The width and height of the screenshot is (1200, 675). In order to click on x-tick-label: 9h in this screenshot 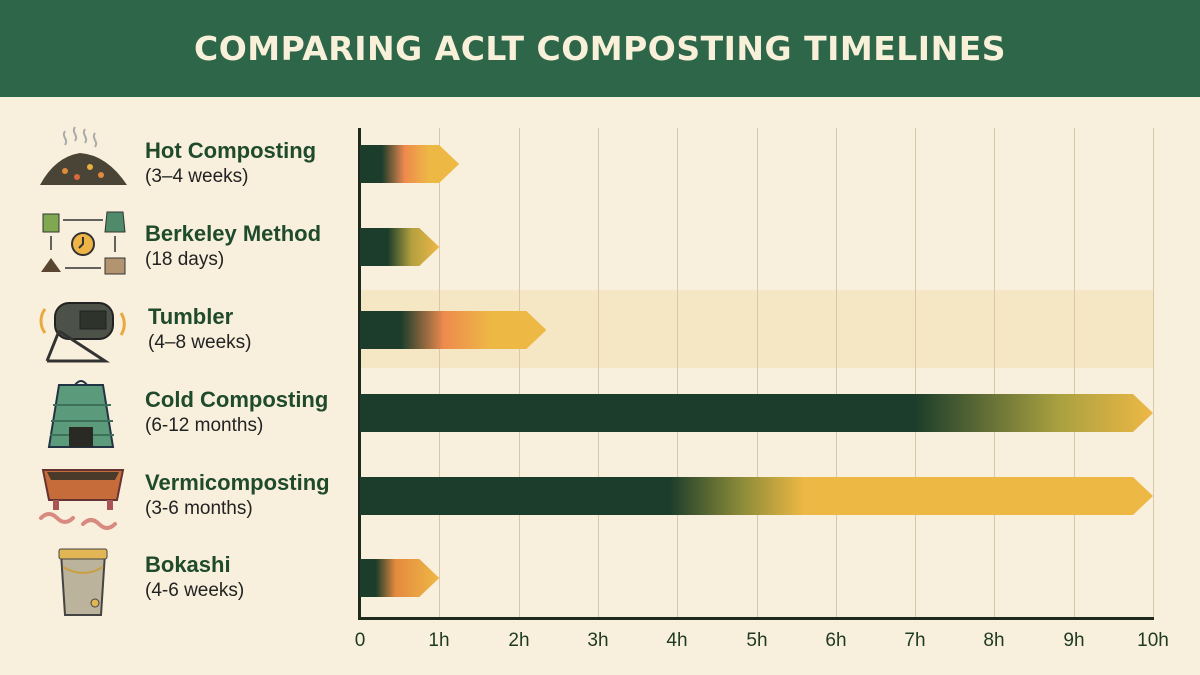, I will do `click(1074, 640)`.